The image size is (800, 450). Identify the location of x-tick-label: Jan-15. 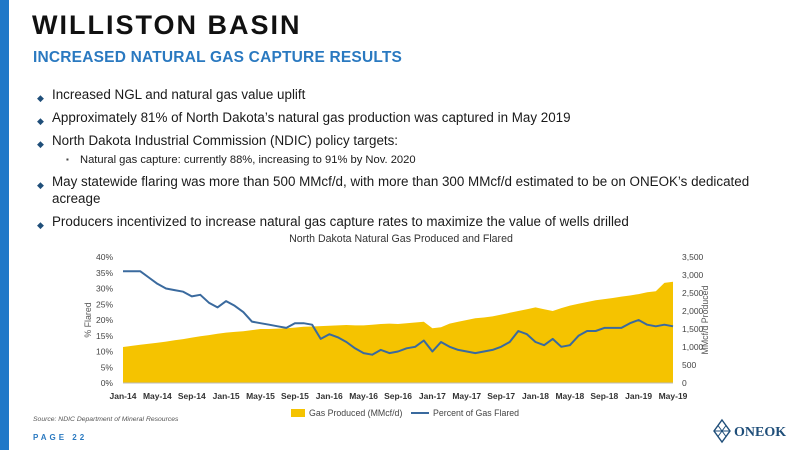
(226, 396).